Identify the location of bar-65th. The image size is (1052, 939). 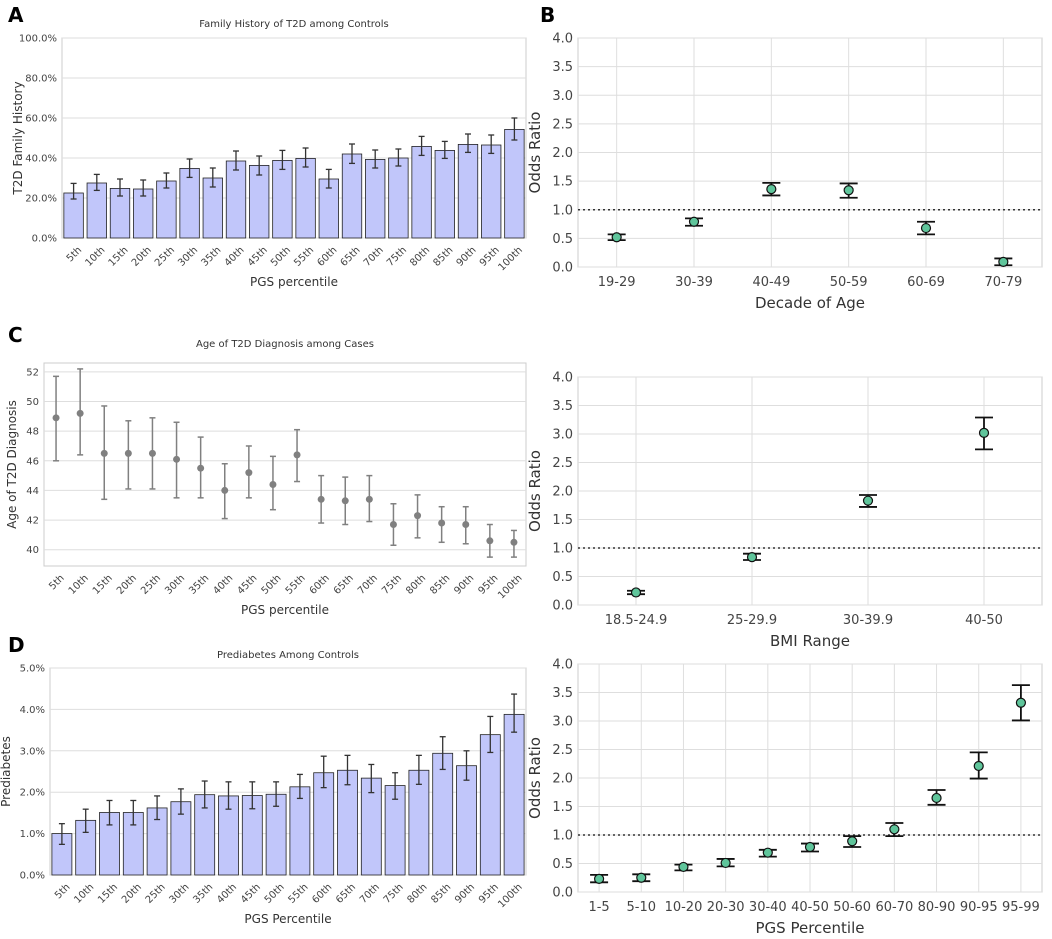
(347, 822).